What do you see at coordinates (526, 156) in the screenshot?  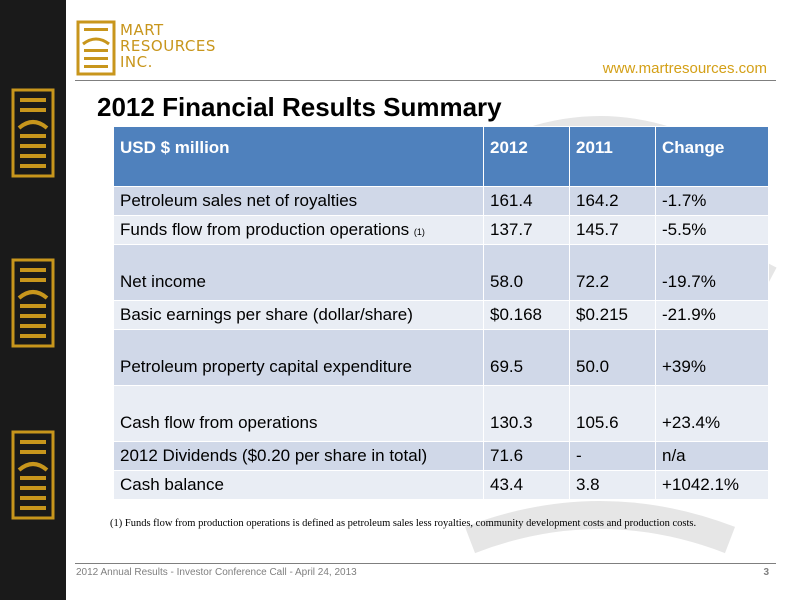 I see `column-header-2012: 2012` at bounding box center [526, 156].